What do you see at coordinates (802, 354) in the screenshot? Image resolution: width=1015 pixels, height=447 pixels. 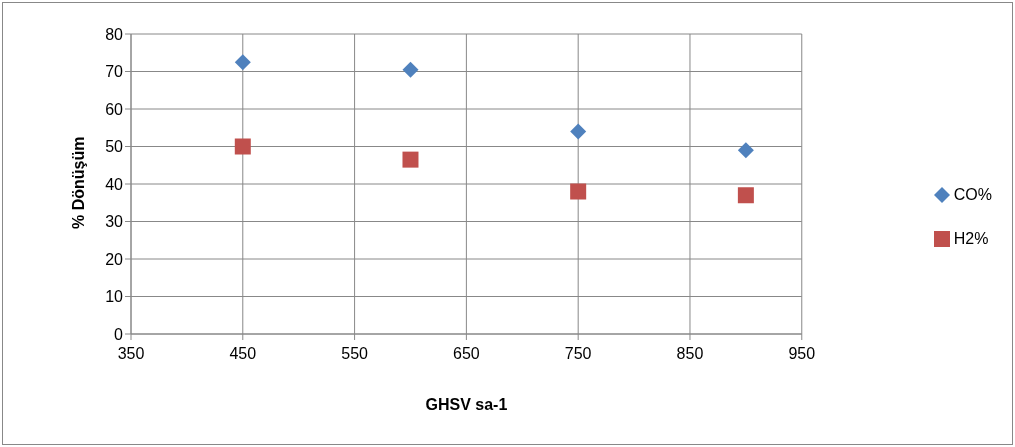 I see `x-tick-label: 950` at bounding box center [802, 354].